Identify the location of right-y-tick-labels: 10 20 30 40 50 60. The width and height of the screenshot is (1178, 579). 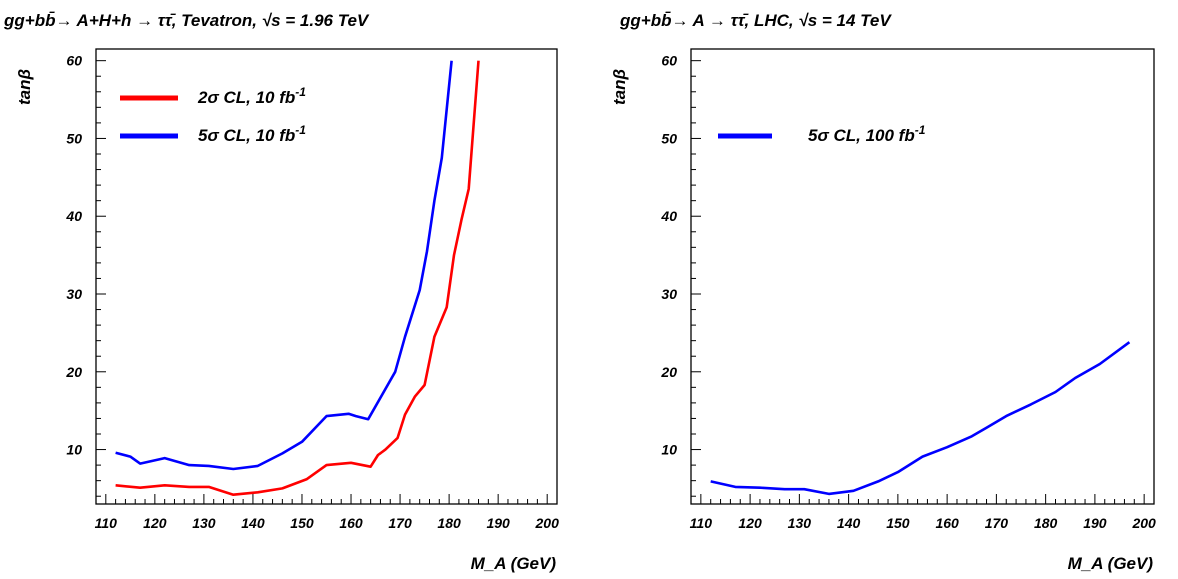
(668, 255).